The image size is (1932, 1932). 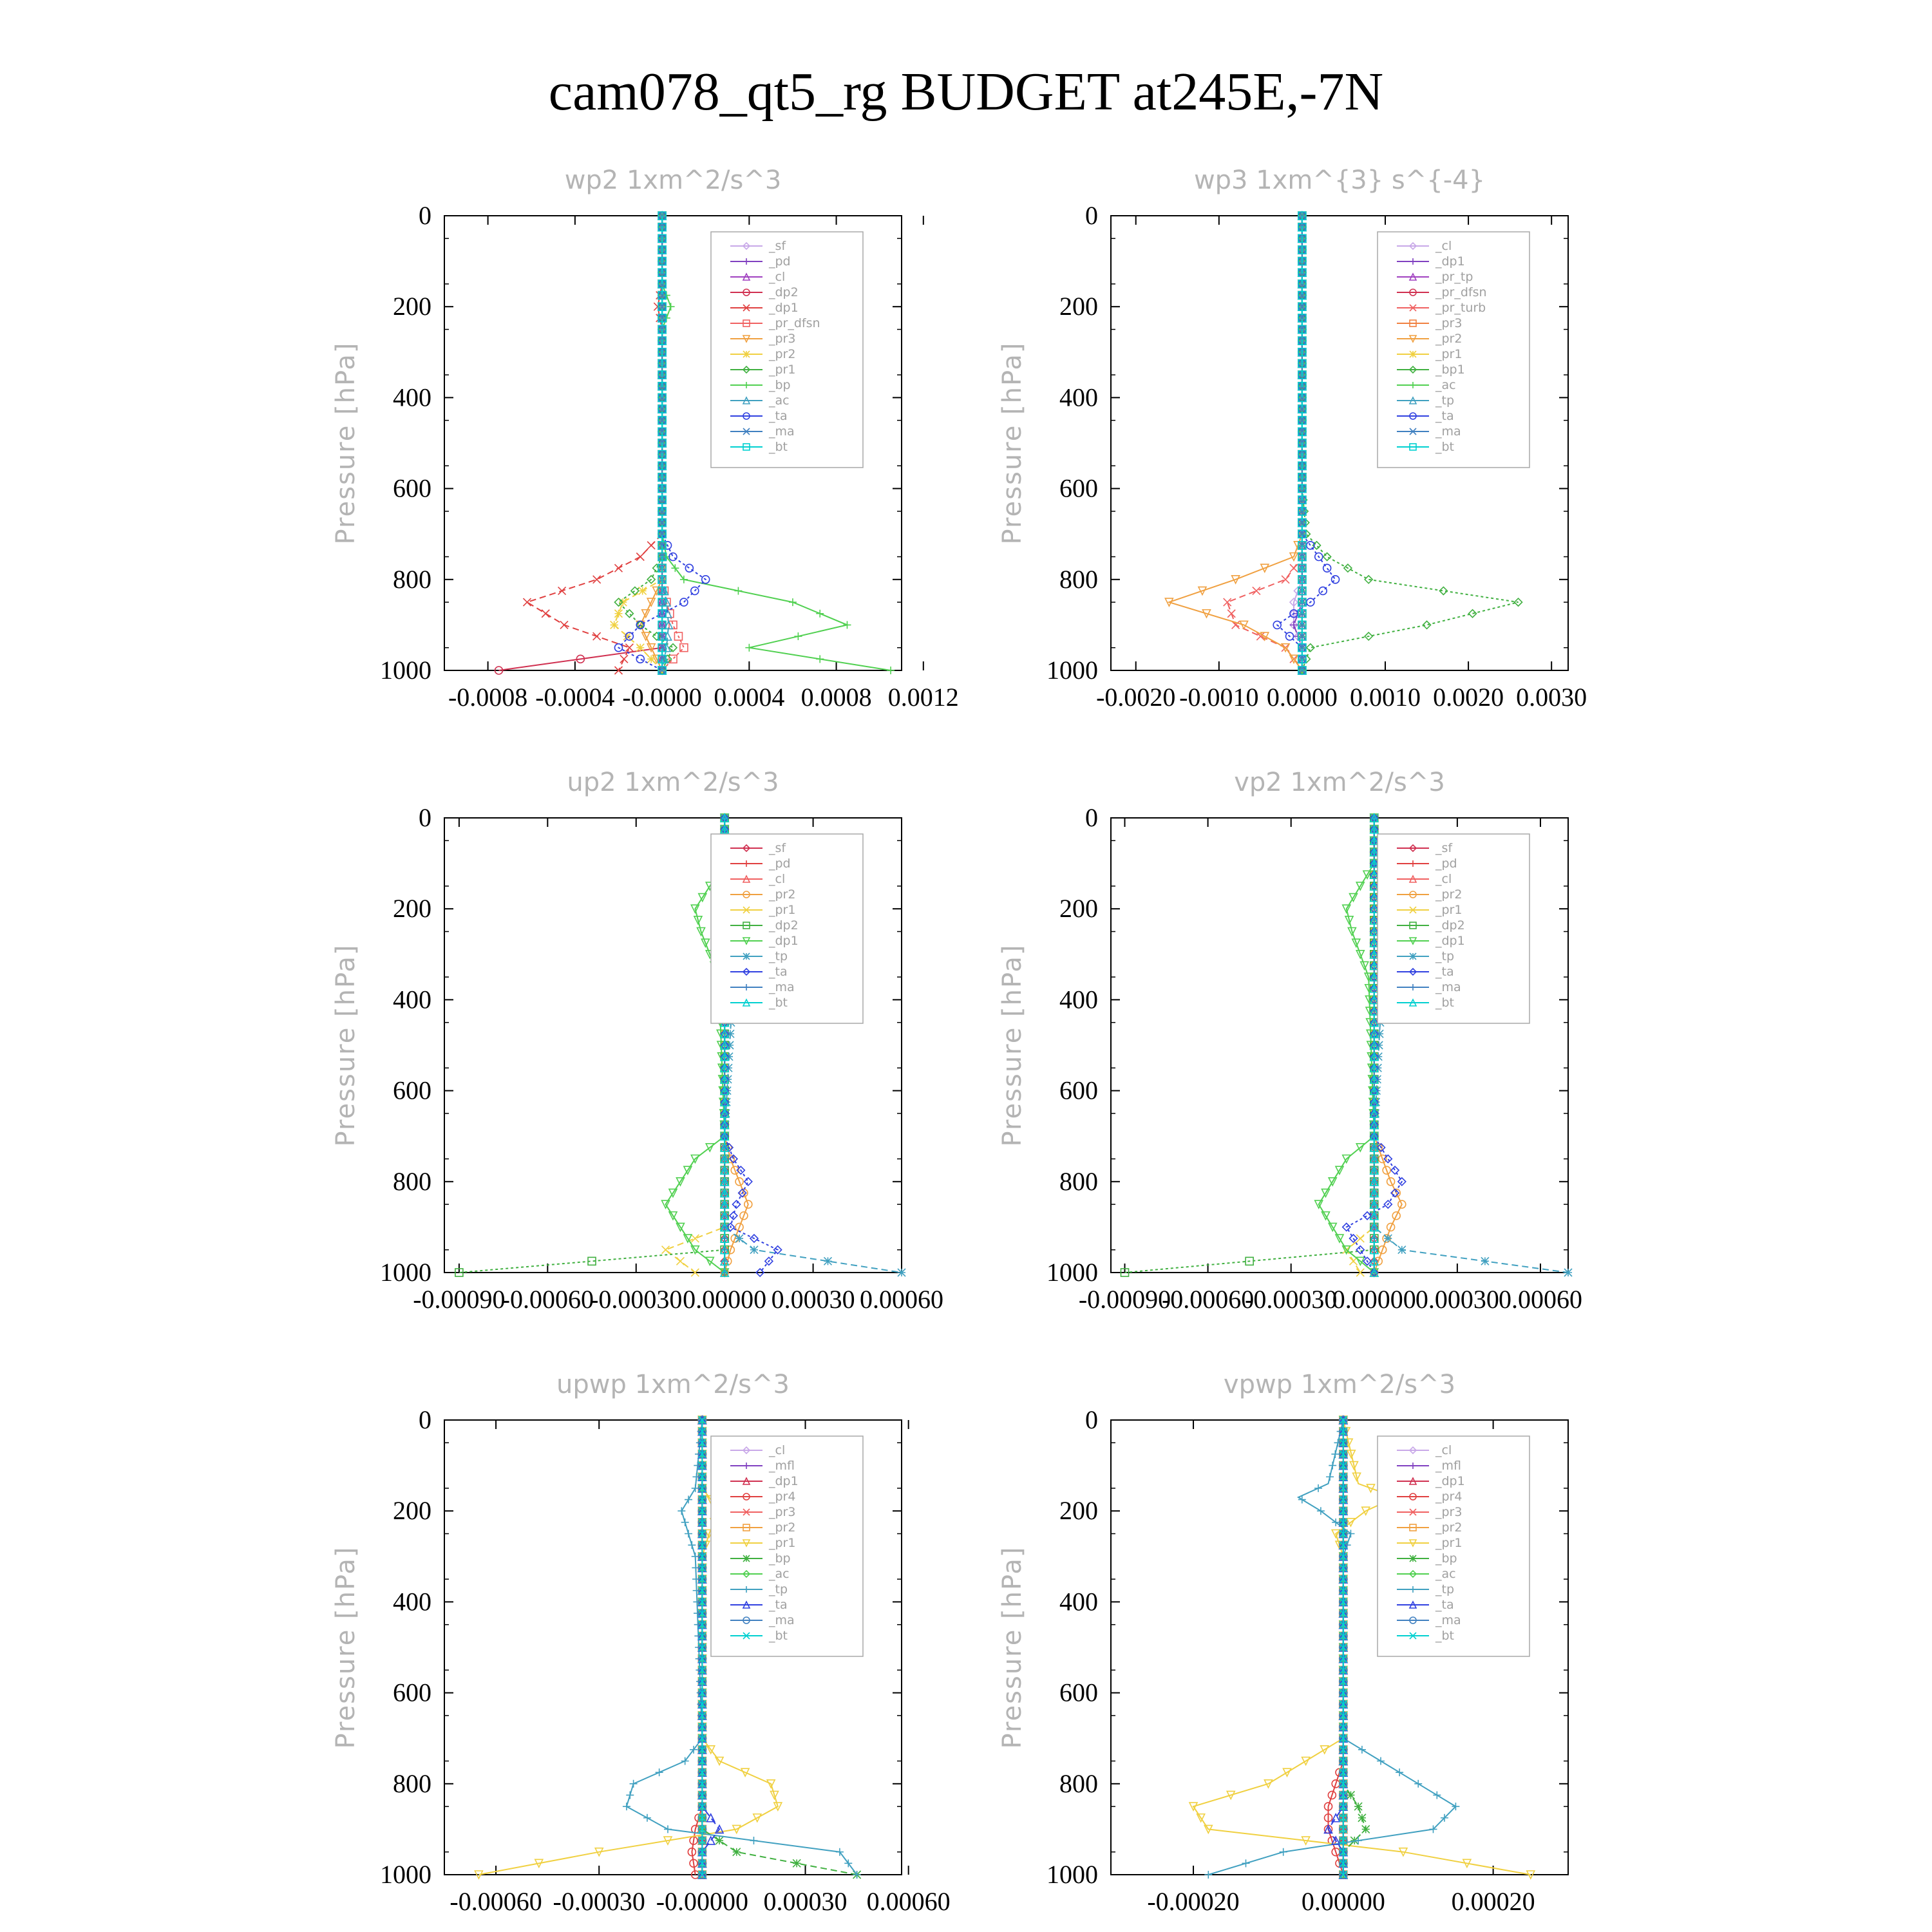 What do you see at coordinates (646, 444) in the screenshot?
I see `series-markers-pr1` at bounding box center [646, 444].